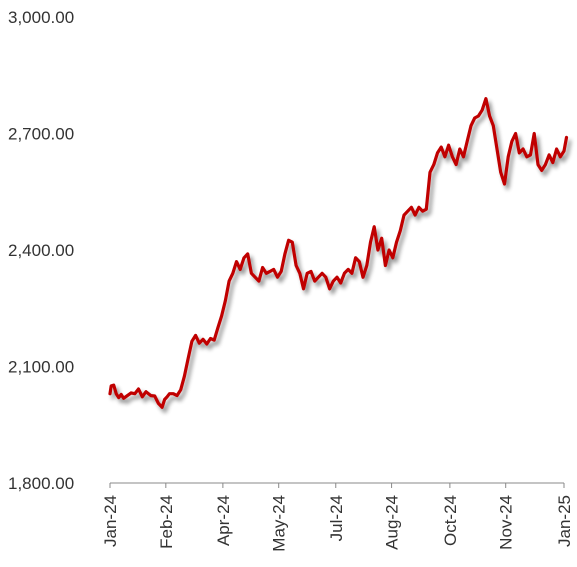 This screenshot has height=567, width=577. I want to click on x-tick-label: Jan-25, so click(564, 521).